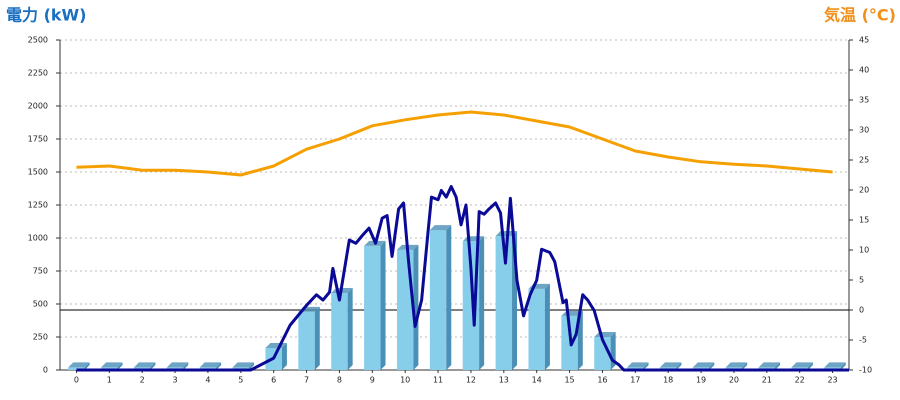 The width and height of the screenshot is (900, 400). Describe the element at coordinates (438, 380) in the screenshot. I see `x-tick-label: 11` at that location.